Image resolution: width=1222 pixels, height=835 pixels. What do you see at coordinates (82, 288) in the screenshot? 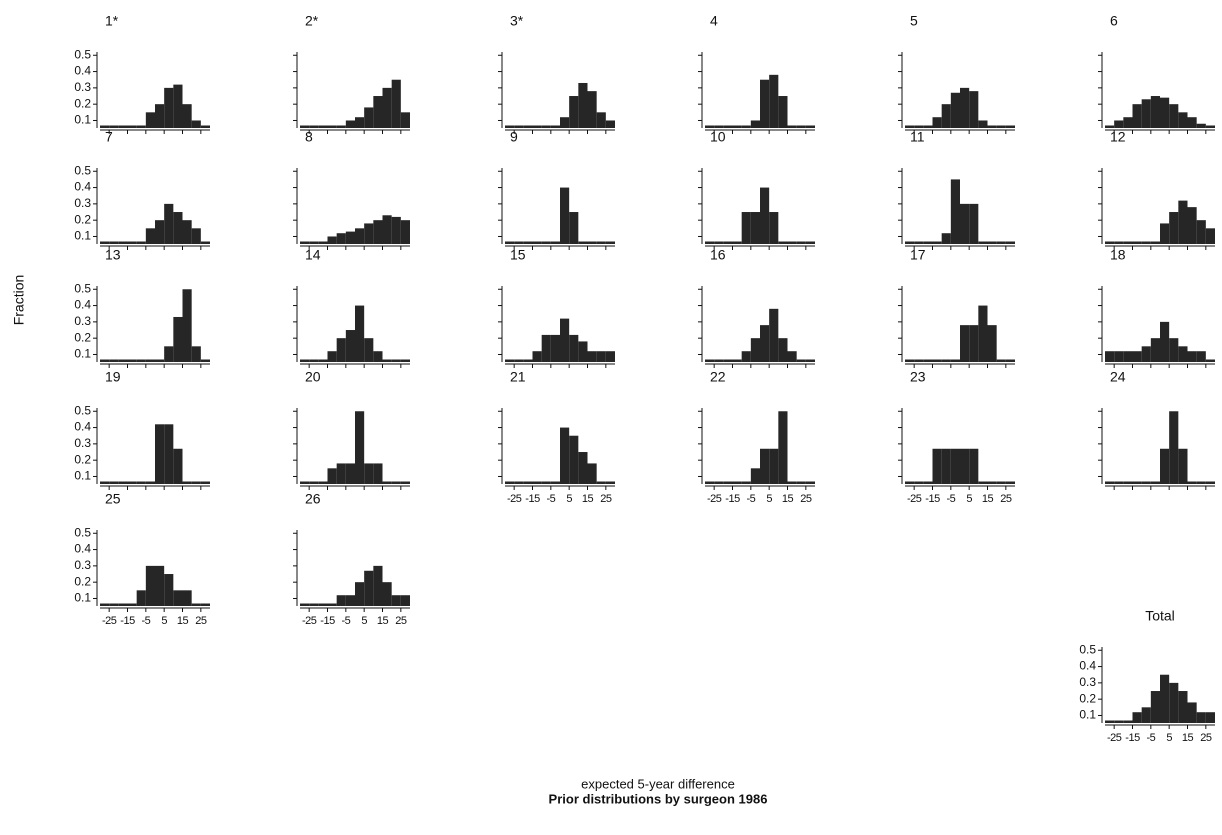
I see `y-tick-label: 0.5` at bounding box center [82, 288].